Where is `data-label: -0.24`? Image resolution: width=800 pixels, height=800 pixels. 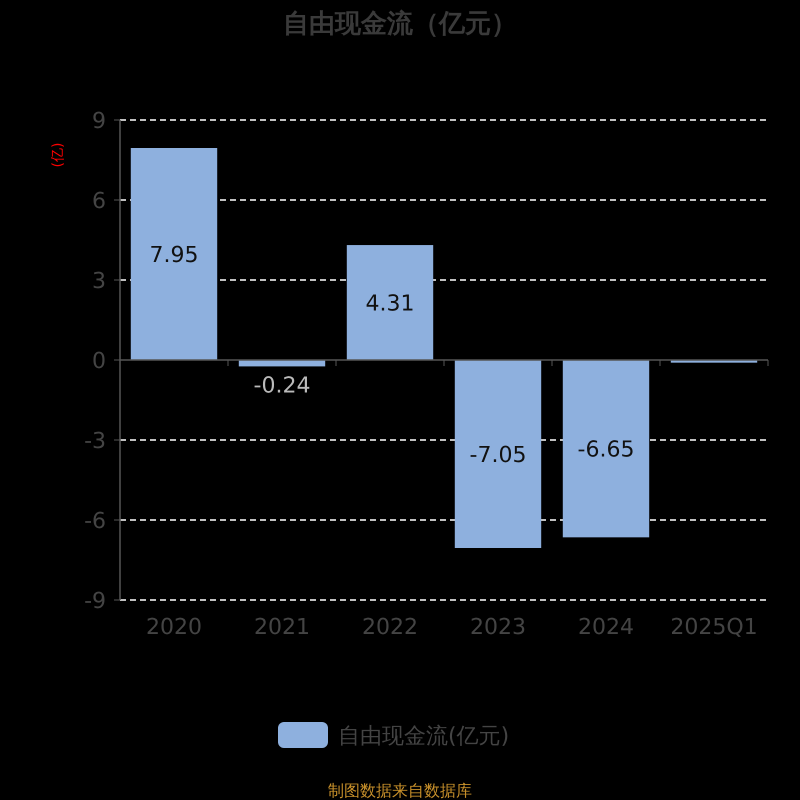 data-label: -0.24 is located at coordinates (282, 385).